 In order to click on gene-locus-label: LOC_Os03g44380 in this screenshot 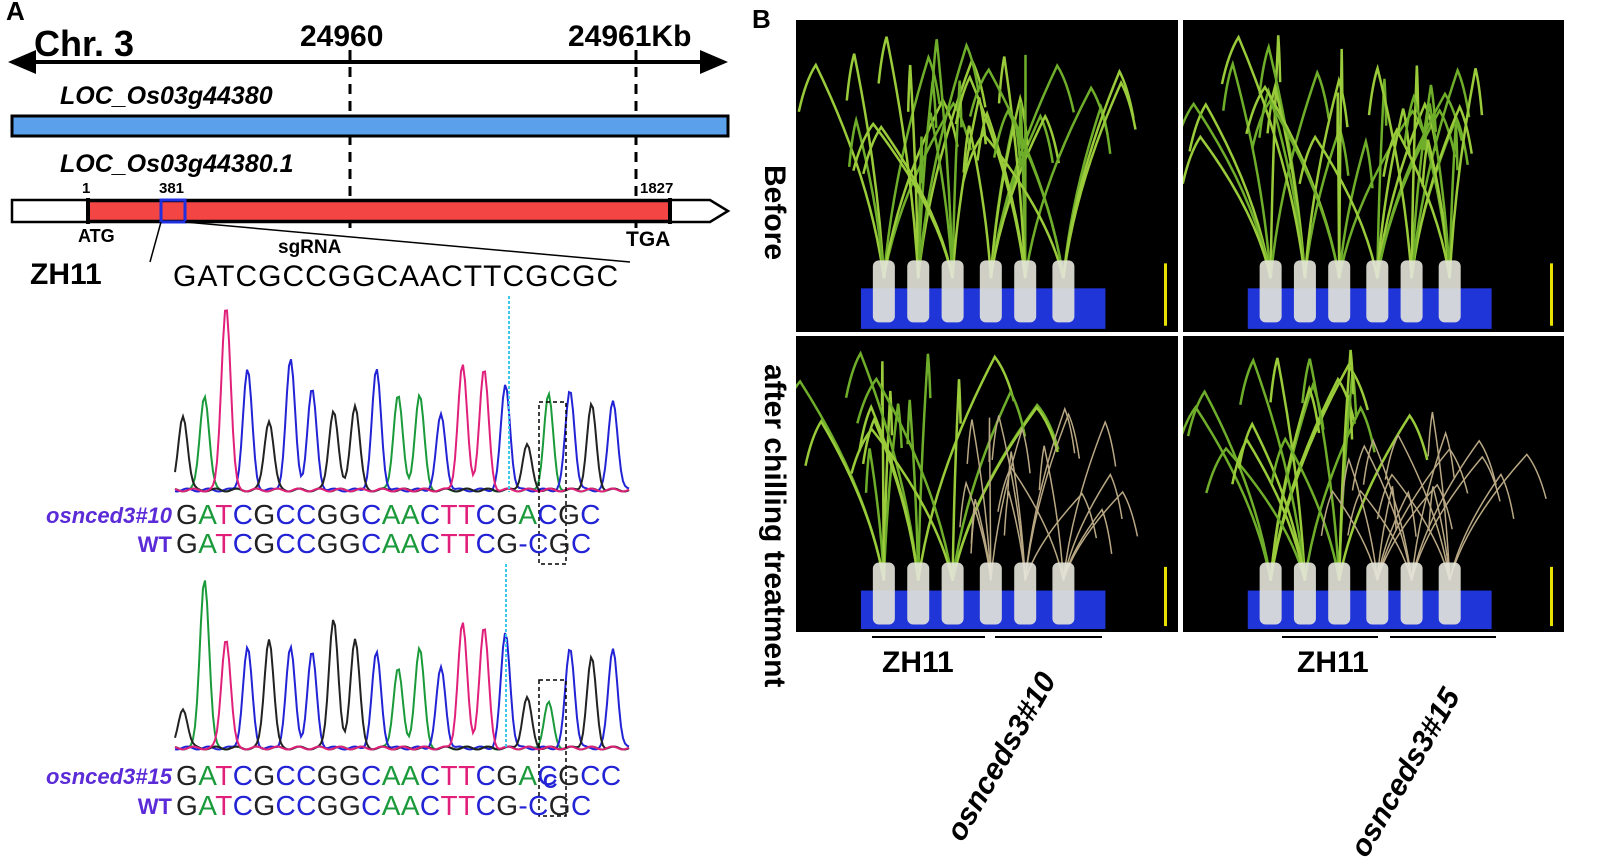, I will do `click(166, 96)`.